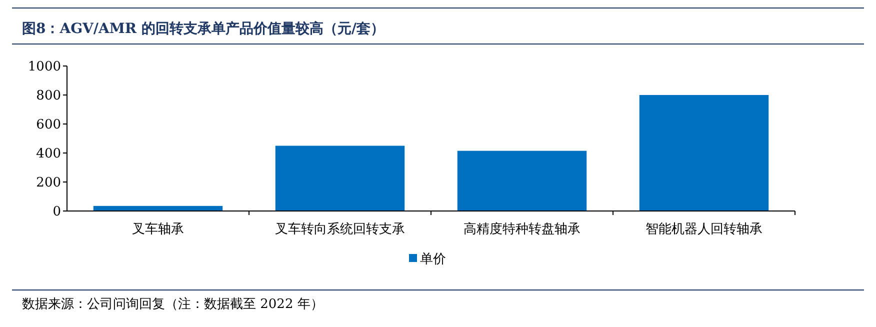 The height and width of the screenshot is (327, 876). What do you see at coordinates (173, 304) in the screenshot?
I see `source-note: 数据来源：公司问询回复（注：数据截至 2022 年）` at bounding box center [173, 304].